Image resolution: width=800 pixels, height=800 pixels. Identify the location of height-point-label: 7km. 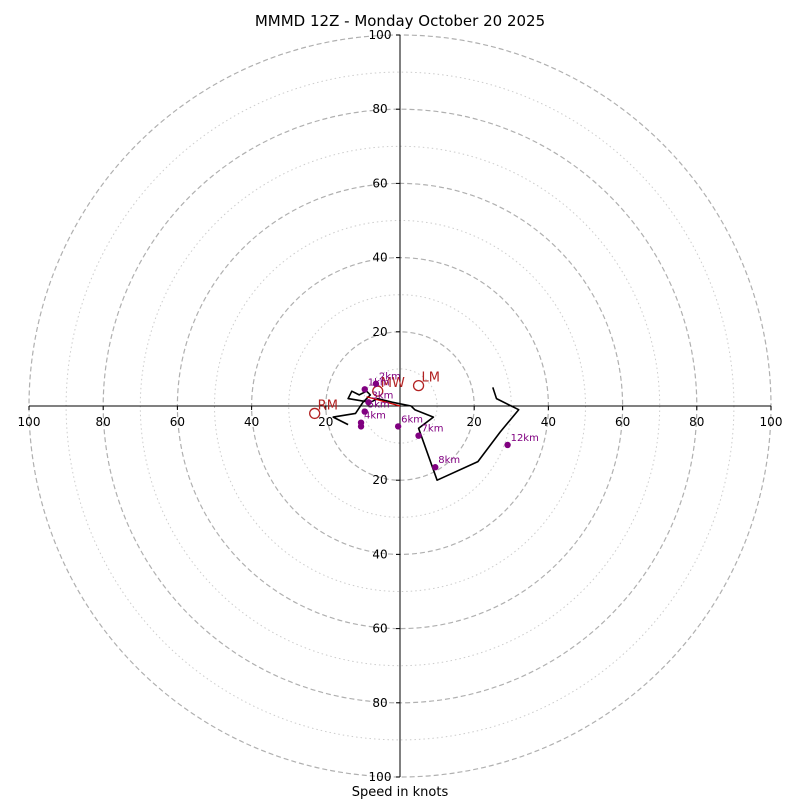
(433, 429).